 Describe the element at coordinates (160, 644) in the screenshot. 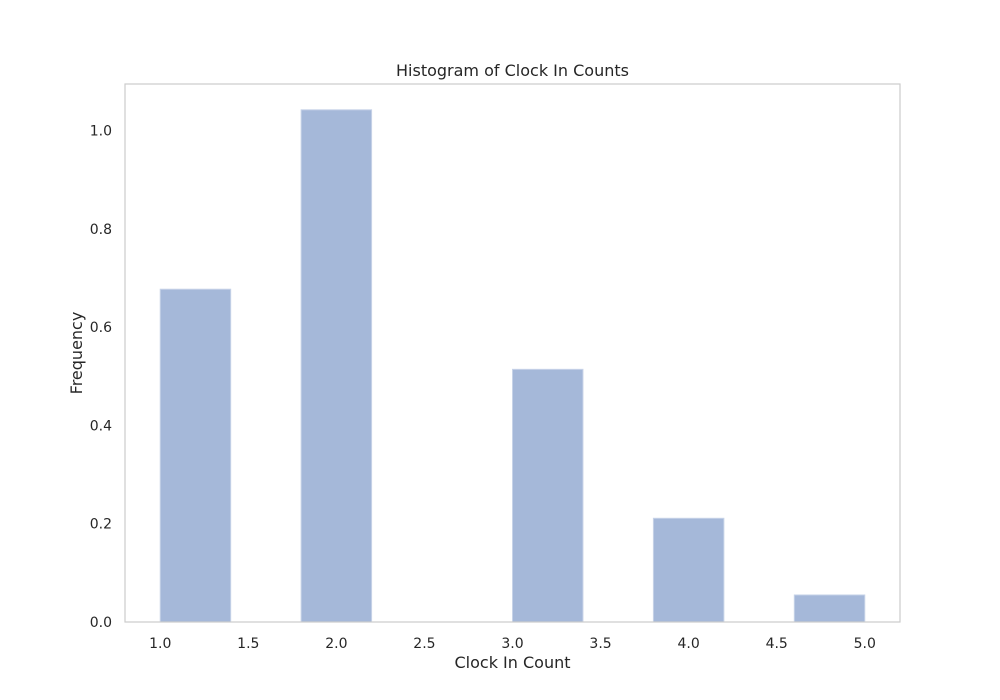

I see `x-tick-label: 1.0` at that location.